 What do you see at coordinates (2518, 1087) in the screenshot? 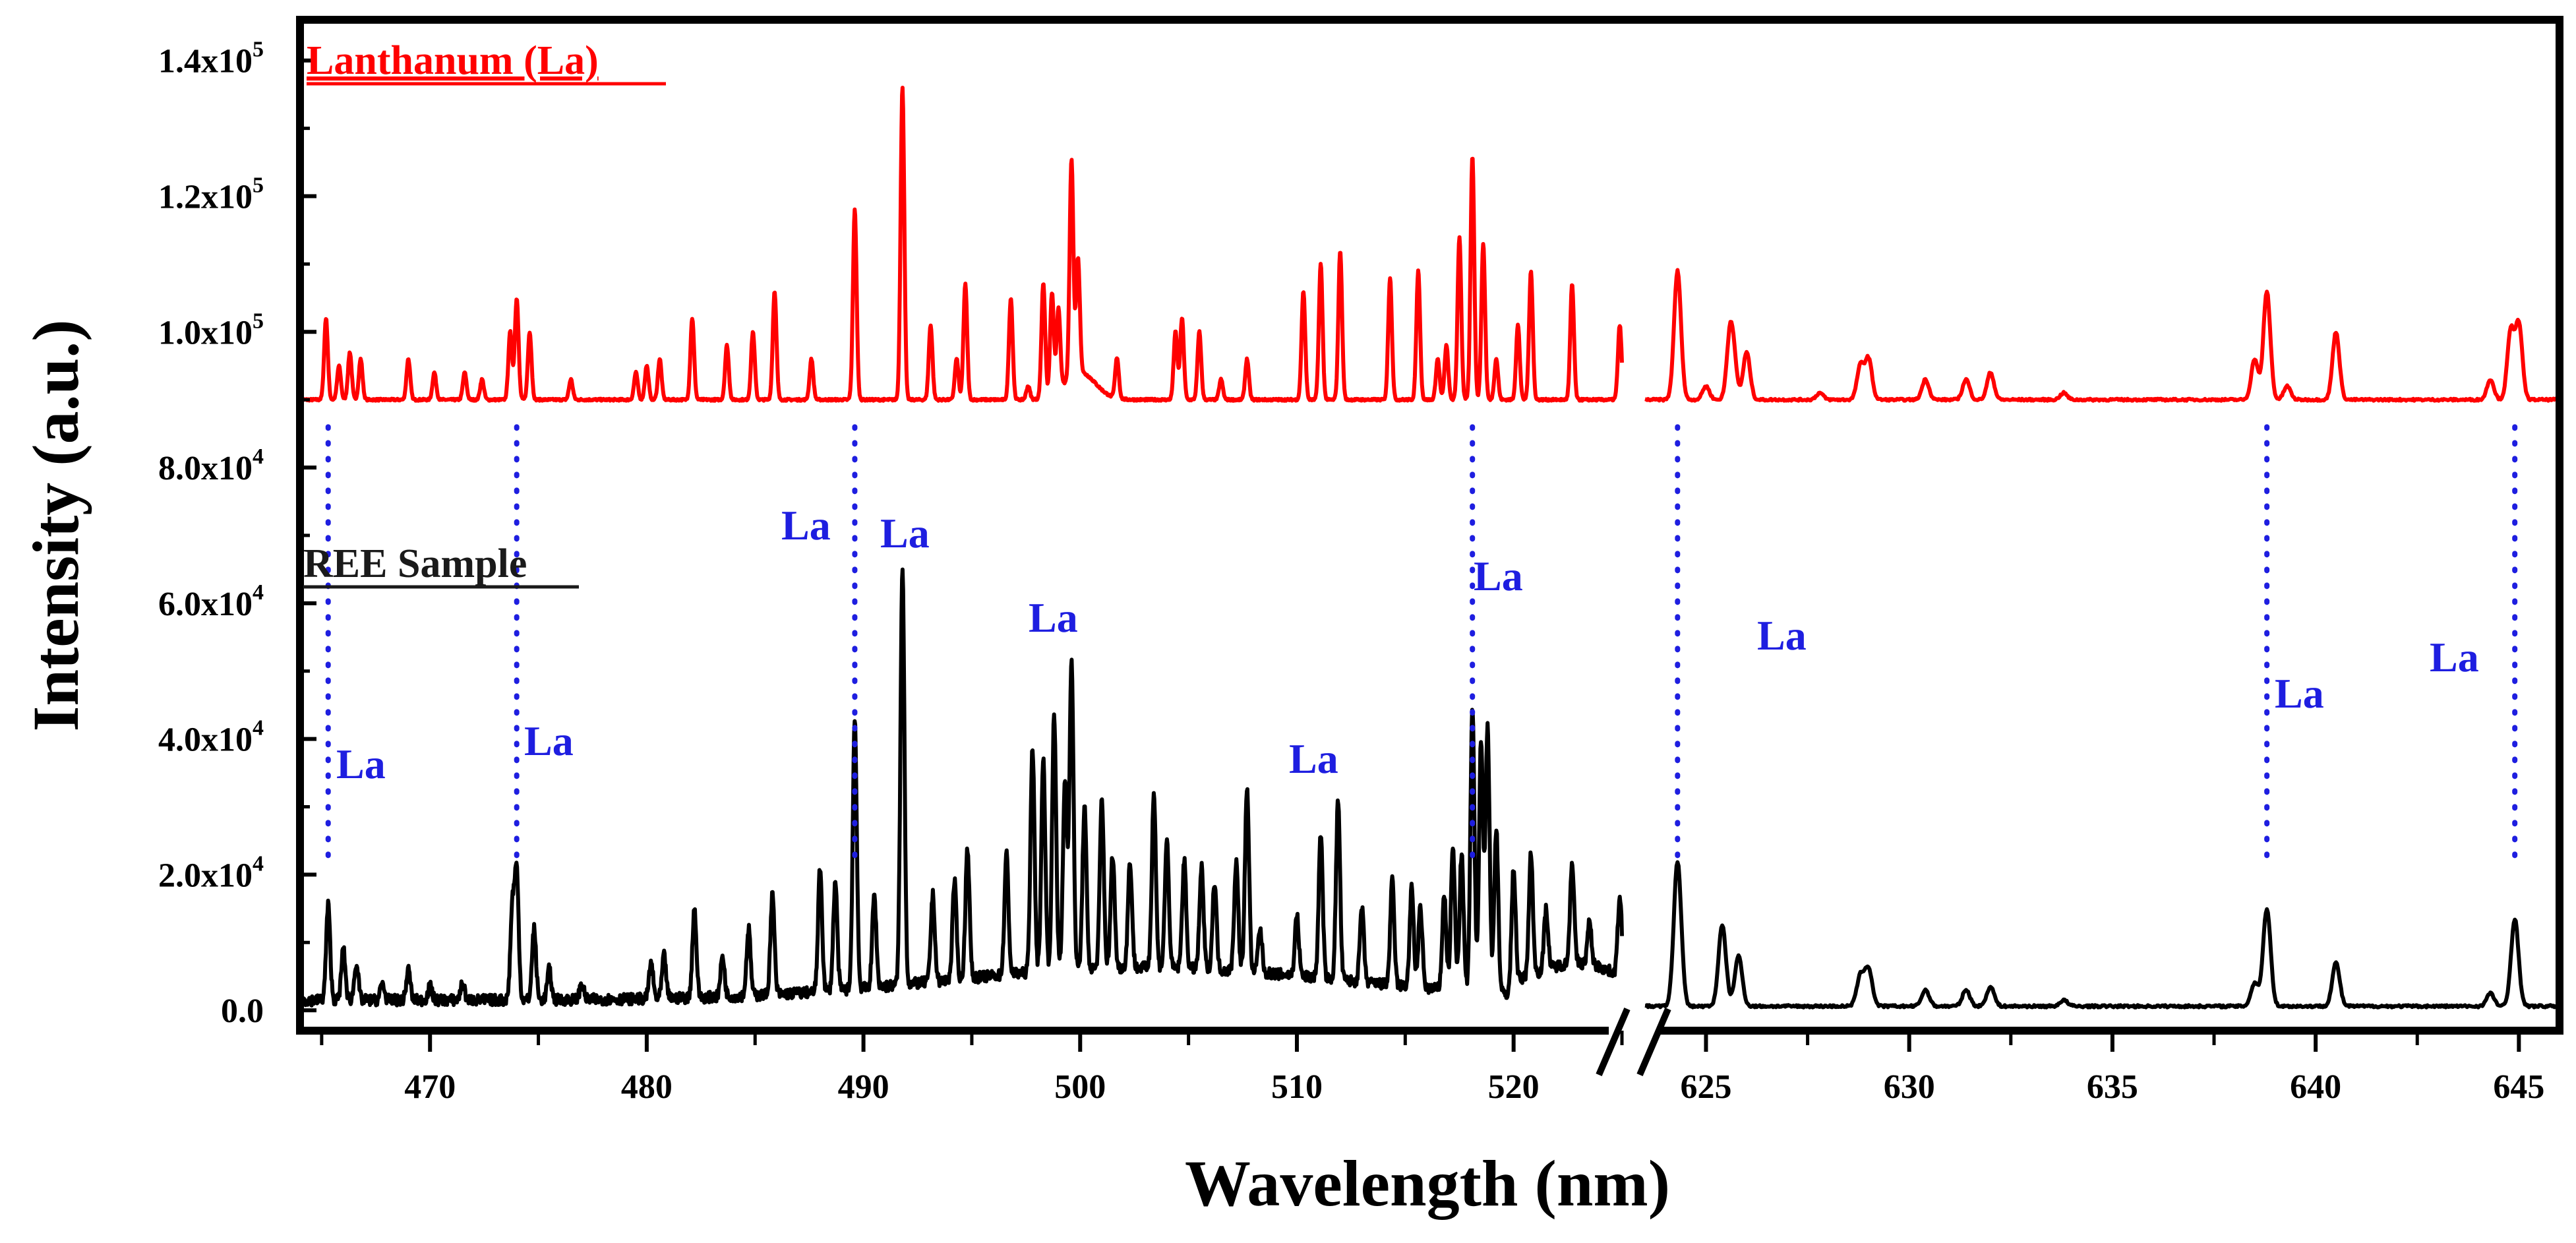
I see `x-tick-label: 645` at bounding box center [2518, 1087].